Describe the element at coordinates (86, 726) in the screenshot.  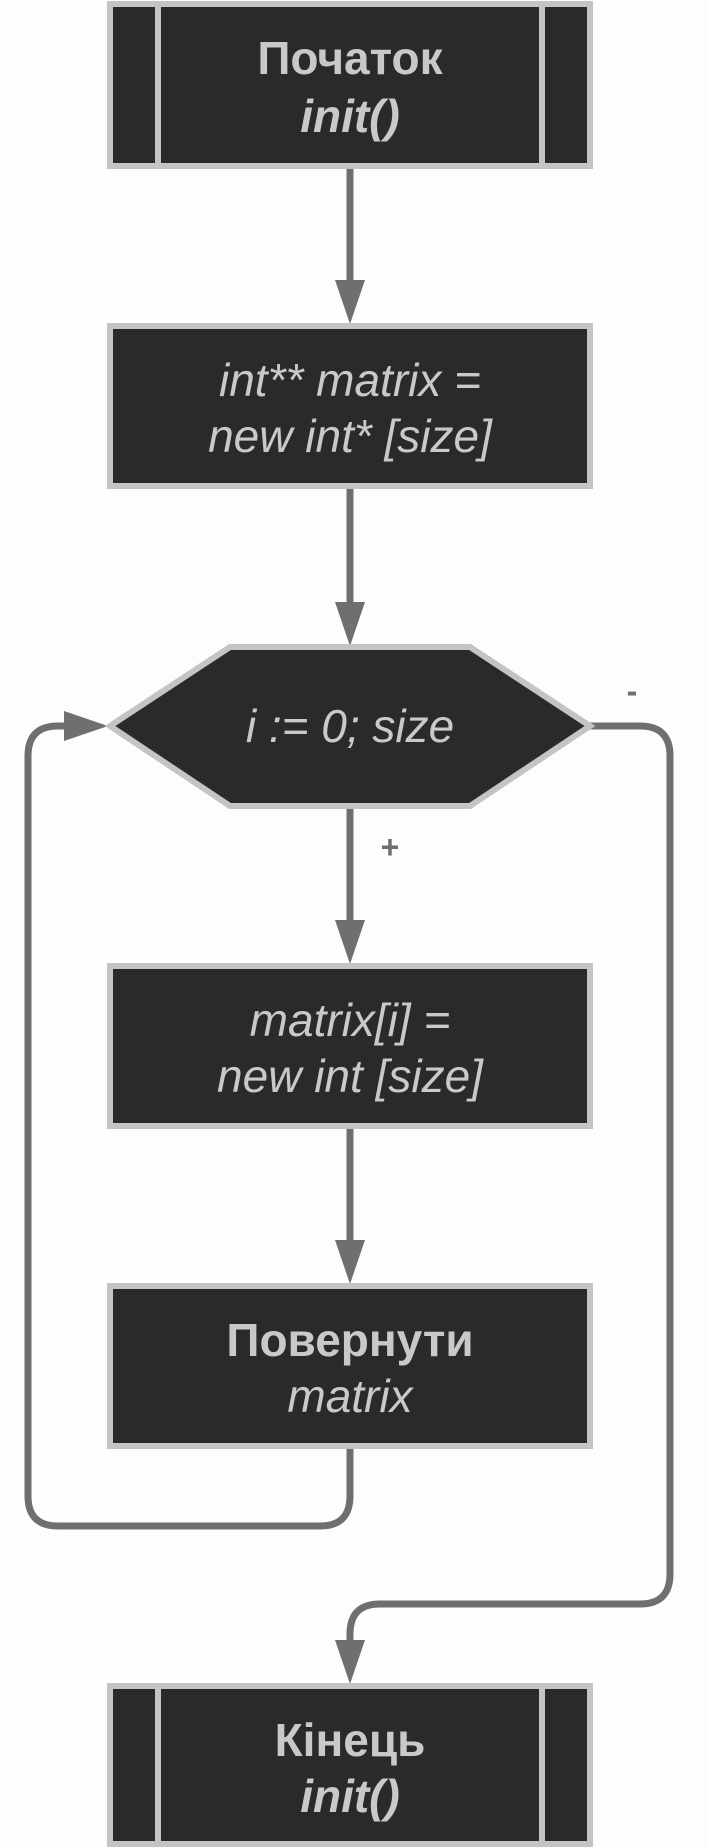
I see `arrowhead-loop-back` at that location.